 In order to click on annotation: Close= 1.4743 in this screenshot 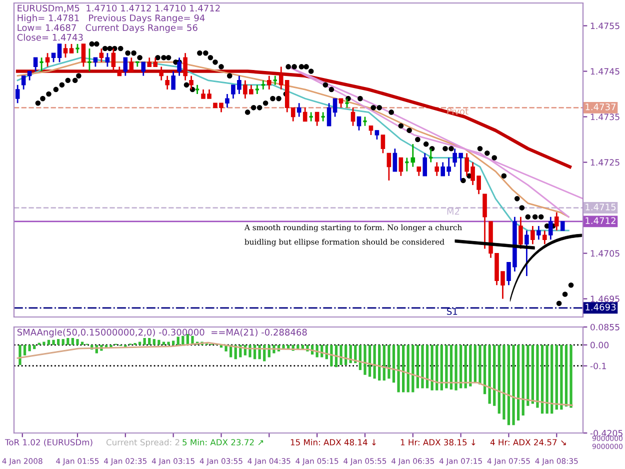, I will do `click(50, 37)`.